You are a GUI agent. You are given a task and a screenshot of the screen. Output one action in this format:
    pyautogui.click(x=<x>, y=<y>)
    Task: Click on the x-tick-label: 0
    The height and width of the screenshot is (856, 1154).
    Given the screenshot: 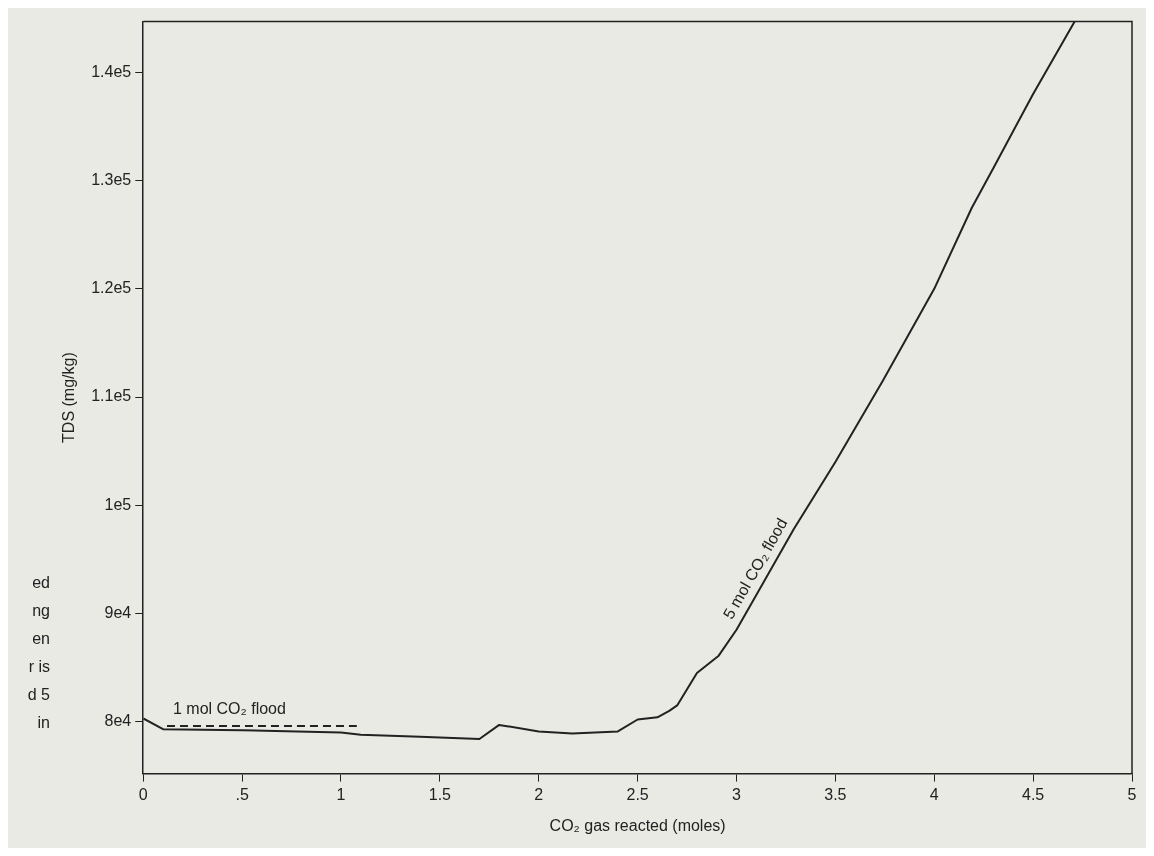 What is the action you would take?
    pyautogui.click(x=143, y=794)
    